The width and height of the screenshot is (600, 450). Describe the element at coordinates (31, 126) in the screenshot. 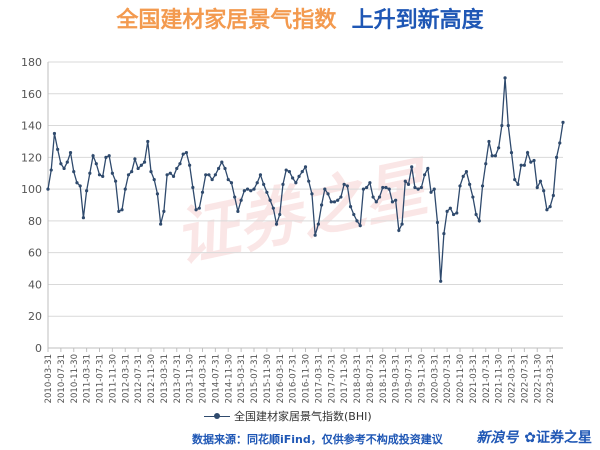

I see `y-tick-label: 140` at that location.